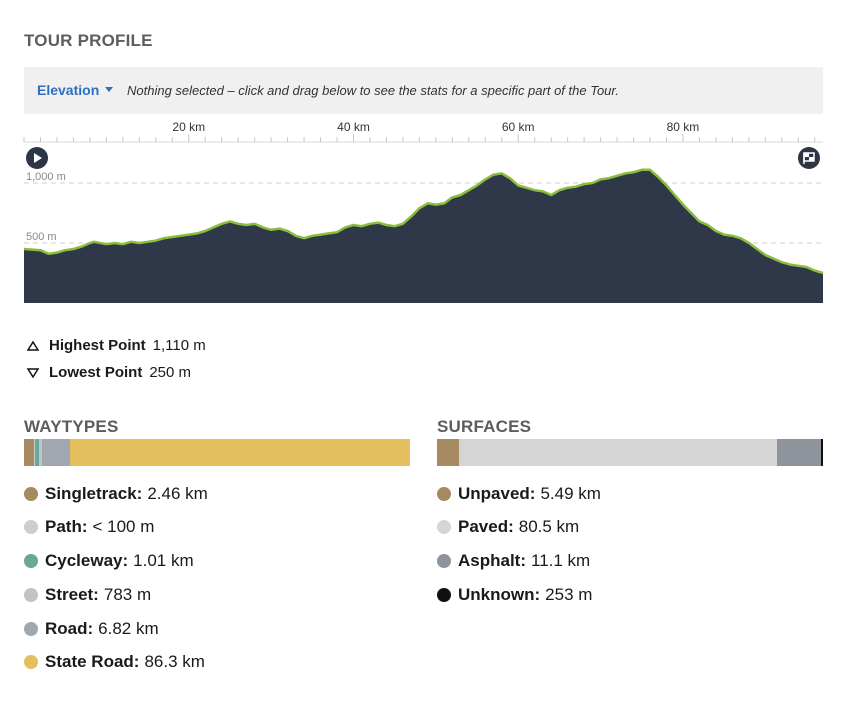 The width and height of the screenshot is (842, 705). Describe the element at coordinates (174, 661) in the screenshot. I see `legend-value: 86.3 km` at that location.